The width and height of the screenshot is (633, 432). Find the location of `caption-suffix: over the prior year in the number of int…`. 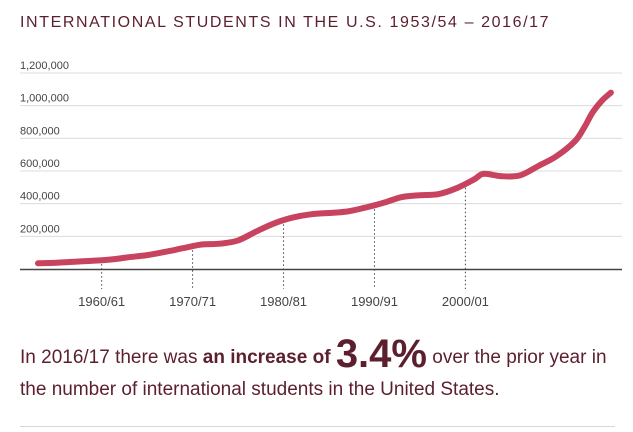

caption-suffix: over the prior year in the number of int… is located at coordinates (313, 373).